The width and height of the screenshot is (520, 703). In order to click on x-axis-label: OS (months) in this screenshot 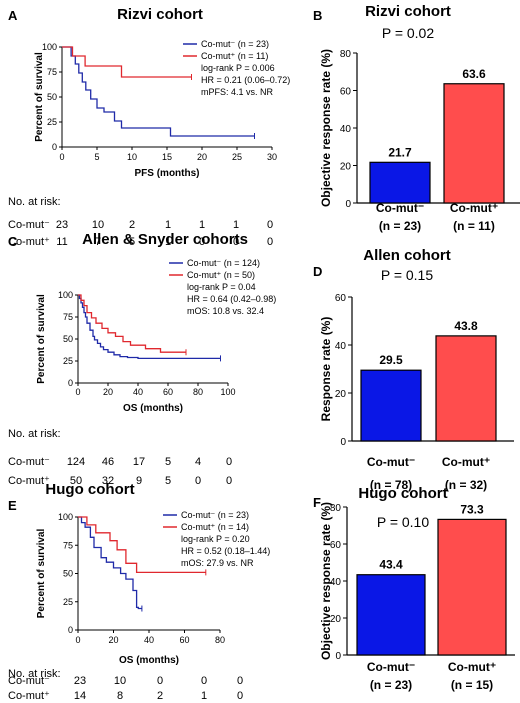, I will do `click(153, 408)`.